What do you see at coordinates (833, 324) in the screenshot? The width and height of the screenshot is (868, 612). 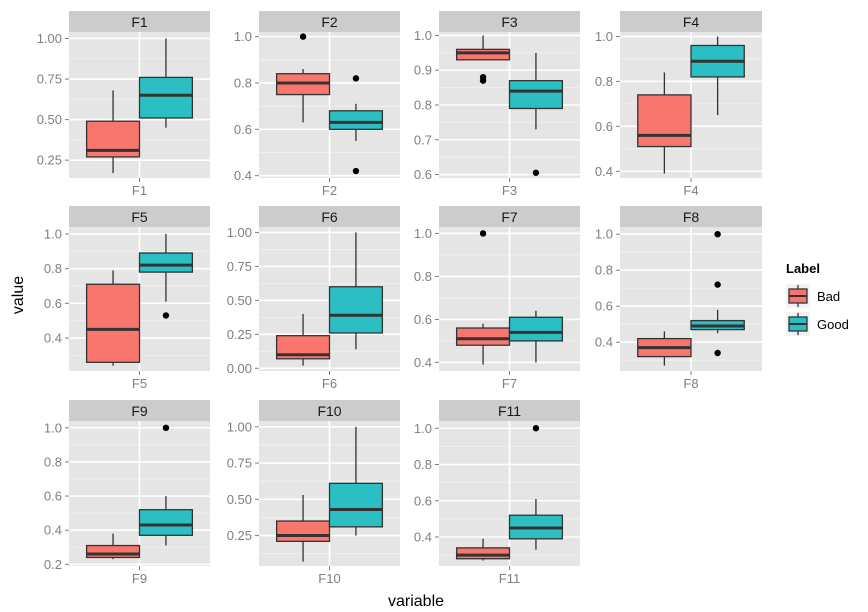 I see `legend-label: Good` at bounding box center [833, 324].